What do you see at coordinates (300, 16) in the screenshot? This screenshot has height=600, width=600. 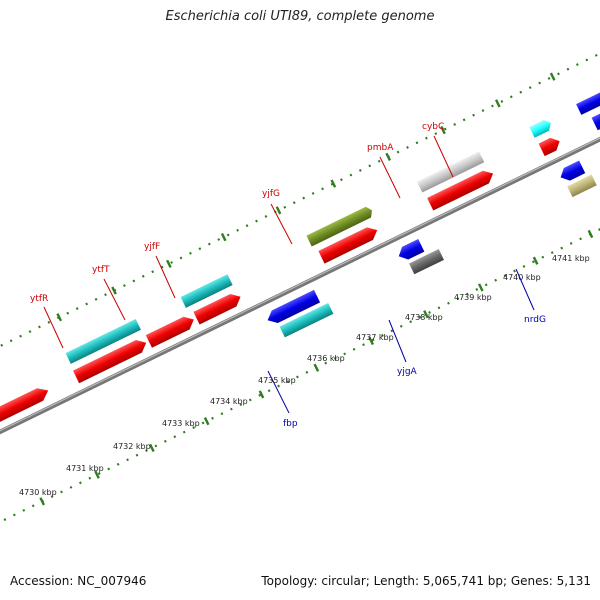 I see `map-title: Escherichia coli UTI89, complete genome` at bounding box center [300, 16].